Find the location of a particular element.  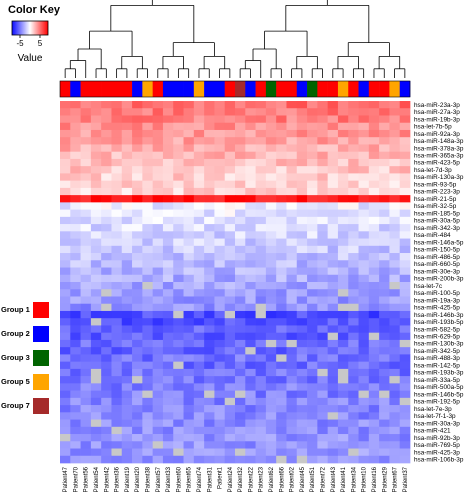

column-label: Patient54 is located at coordinates (97, 479).